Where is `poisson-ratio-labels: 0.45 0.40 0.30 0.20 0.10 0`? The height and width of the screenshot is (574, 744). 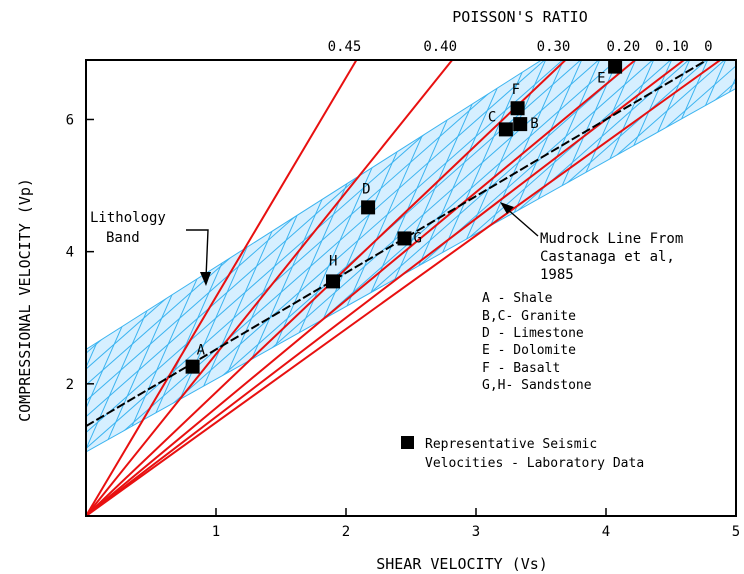
poisson-ratio-labels: 0.45 0.40 0.30 0.20 0.10 0 is located at coordinates (520, 47).